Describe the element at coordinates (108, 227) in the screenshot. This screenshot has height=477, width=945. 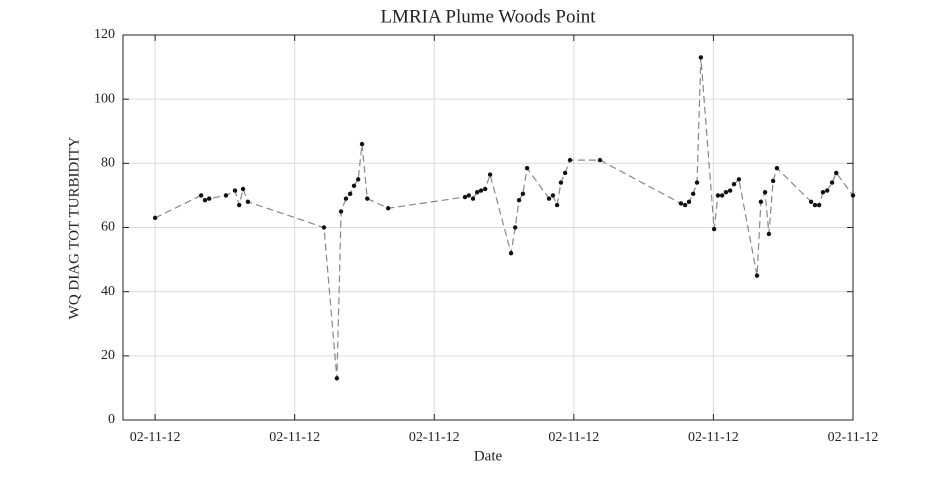
I see `y-tick-label: 60` at that location.